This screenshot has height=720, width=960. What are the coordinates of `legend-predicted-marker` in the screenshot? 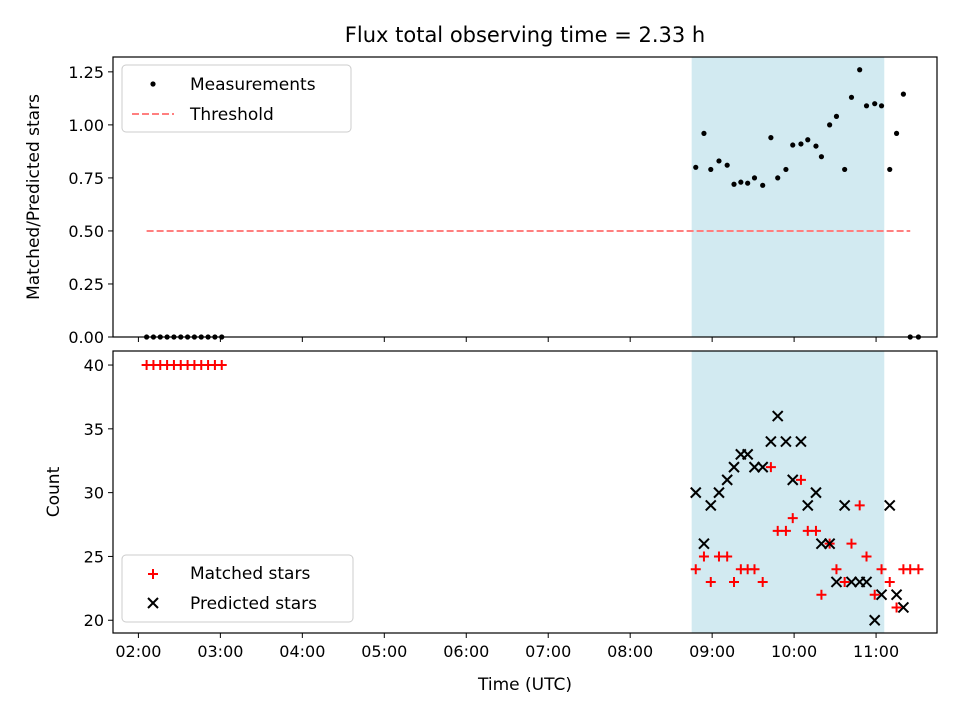 It's located at (153, 603).